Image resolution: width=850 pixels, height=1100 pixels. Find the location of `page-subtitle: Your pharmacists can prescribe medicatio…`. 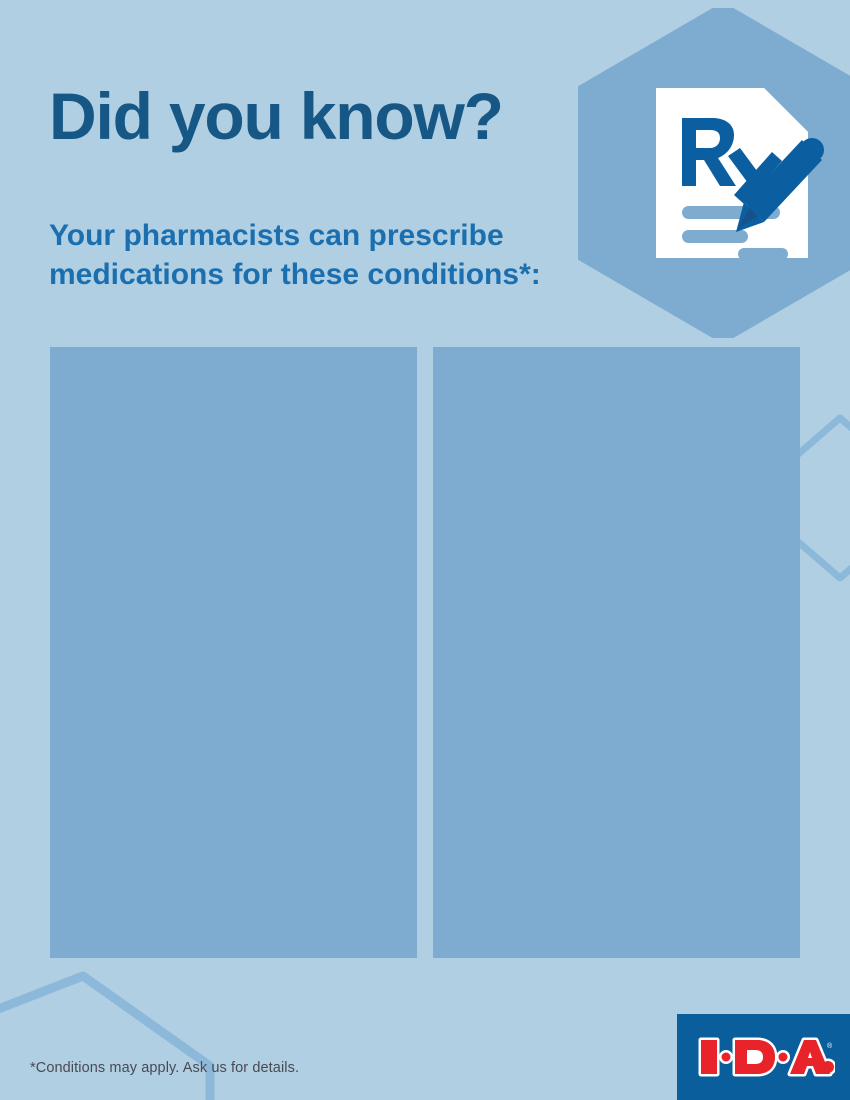

page-subtitle: Your pharmacists can prescribe medicatio… is located at coordinates (329, 255).